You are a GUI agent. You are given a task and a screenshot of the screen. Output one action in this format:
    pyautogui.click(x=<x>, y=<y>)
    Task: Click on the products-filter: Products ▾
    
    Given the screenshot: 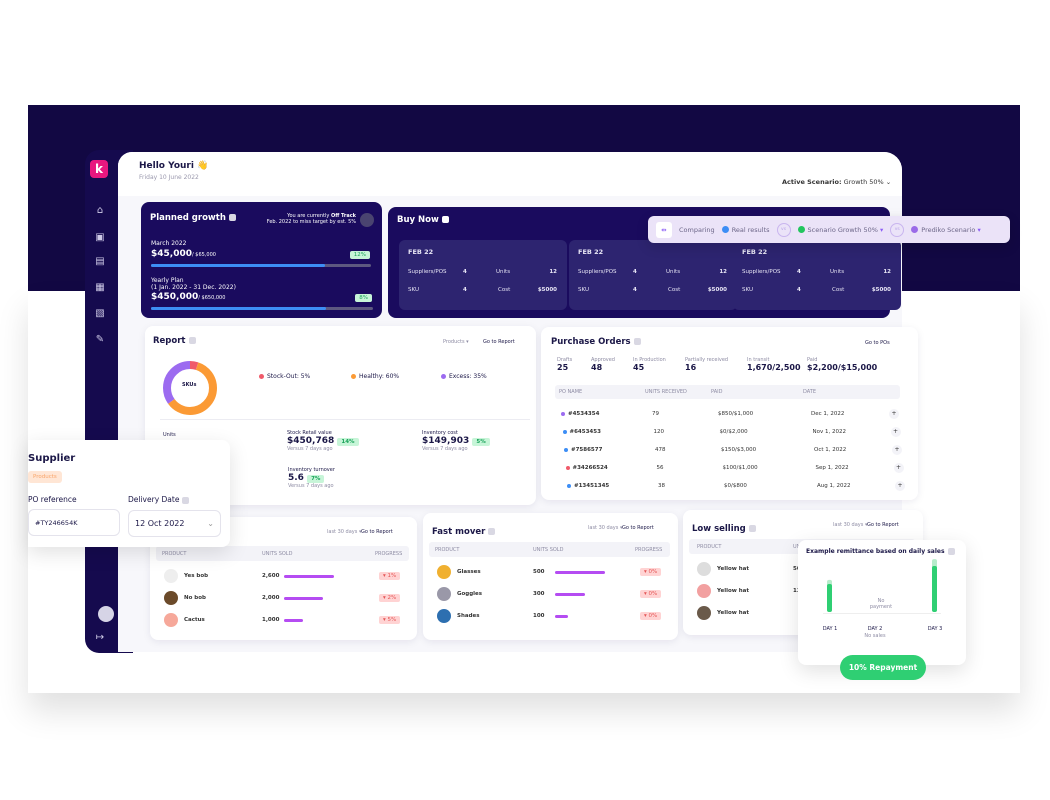 What is the action you would take?
    pyautogui.click(x=456, y=342)
    